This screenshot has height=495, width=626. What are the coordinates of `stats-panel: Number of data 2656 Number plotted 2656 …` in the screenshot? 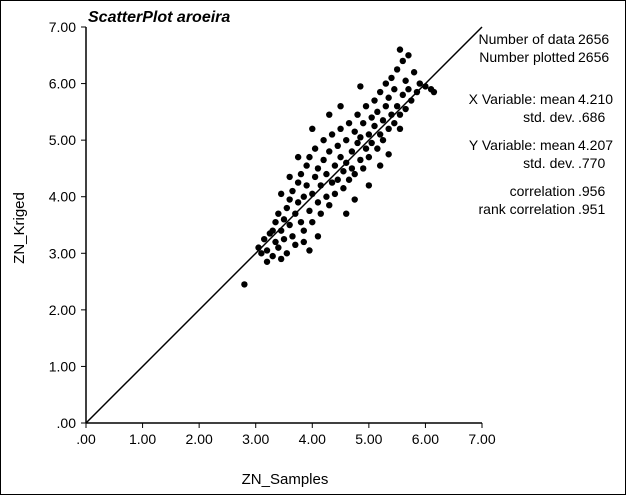 It's located at (541, 124).